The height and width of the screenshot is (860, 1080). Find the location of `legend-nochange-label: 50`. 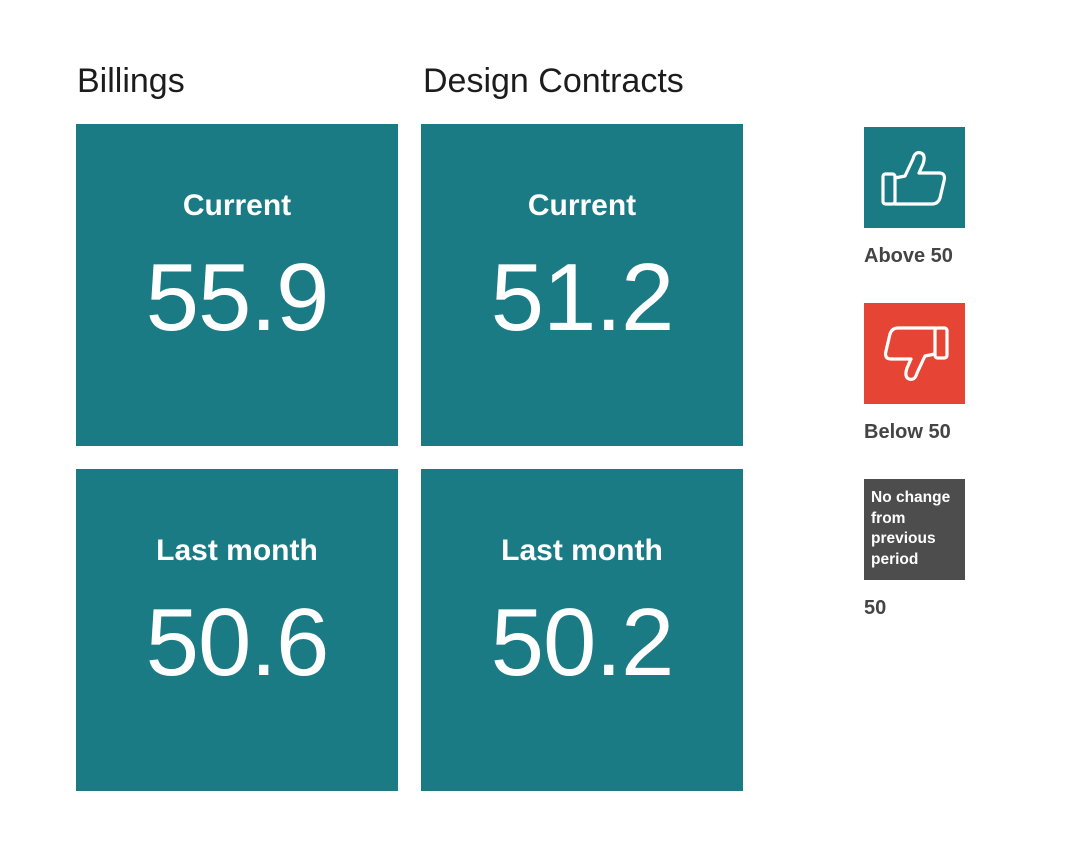

legend-nochange-label: 50 is located at coordinates (875, 608).